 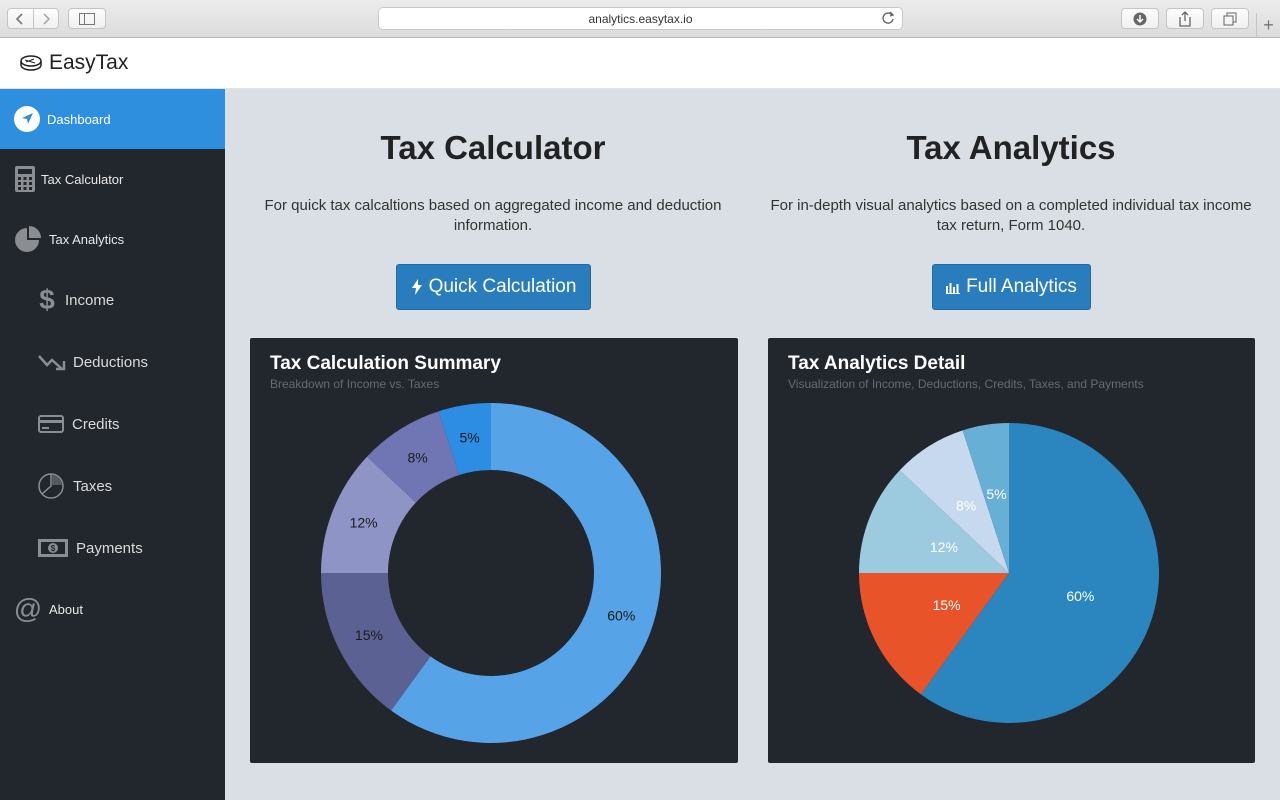 I want to click on sidebar-item-label: Tax Analytics, so click(x=87, y=239).